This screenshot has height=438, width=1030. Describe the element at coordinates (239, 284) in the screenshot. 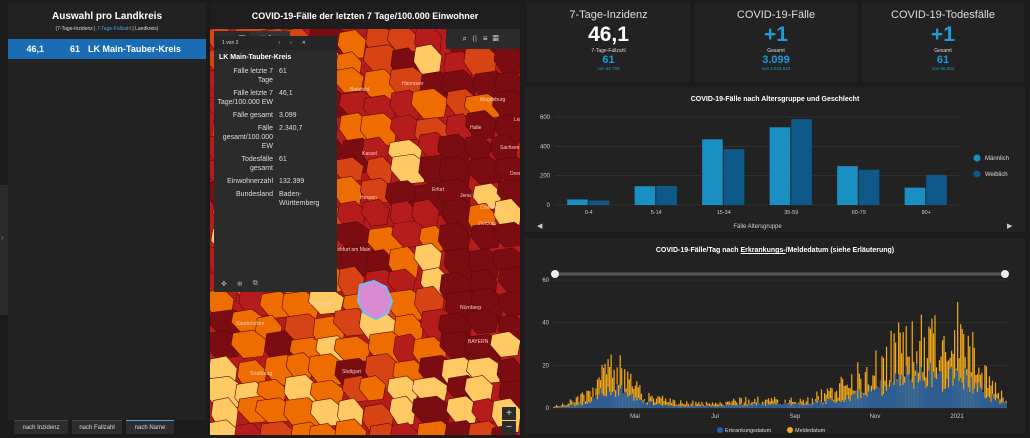

I see `zoom-to-icon: ⊕` at that location.